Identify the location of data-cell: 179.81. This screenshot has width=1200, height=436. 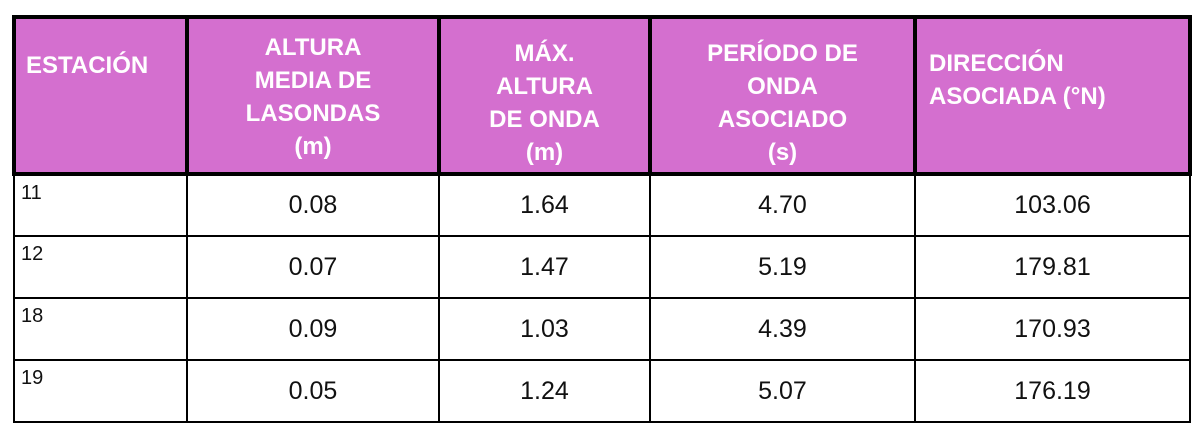
(1052, 267).